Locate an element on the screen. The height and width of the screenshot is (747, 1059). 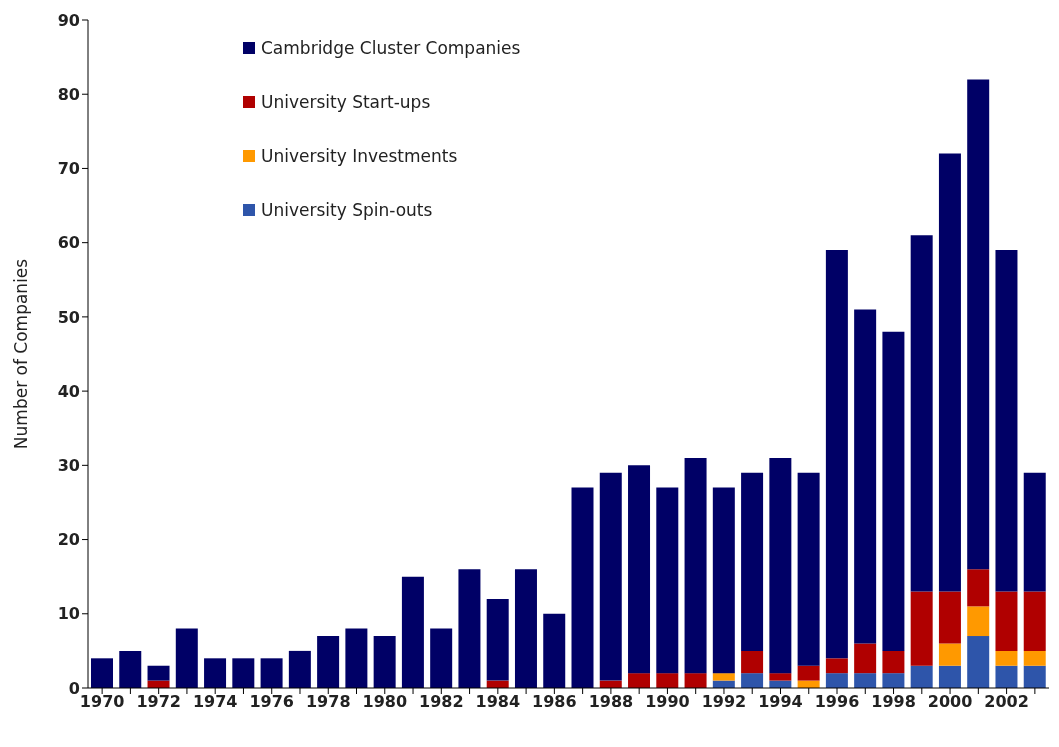
x-tick-label: 1996 is located at coordinates (837, 702).